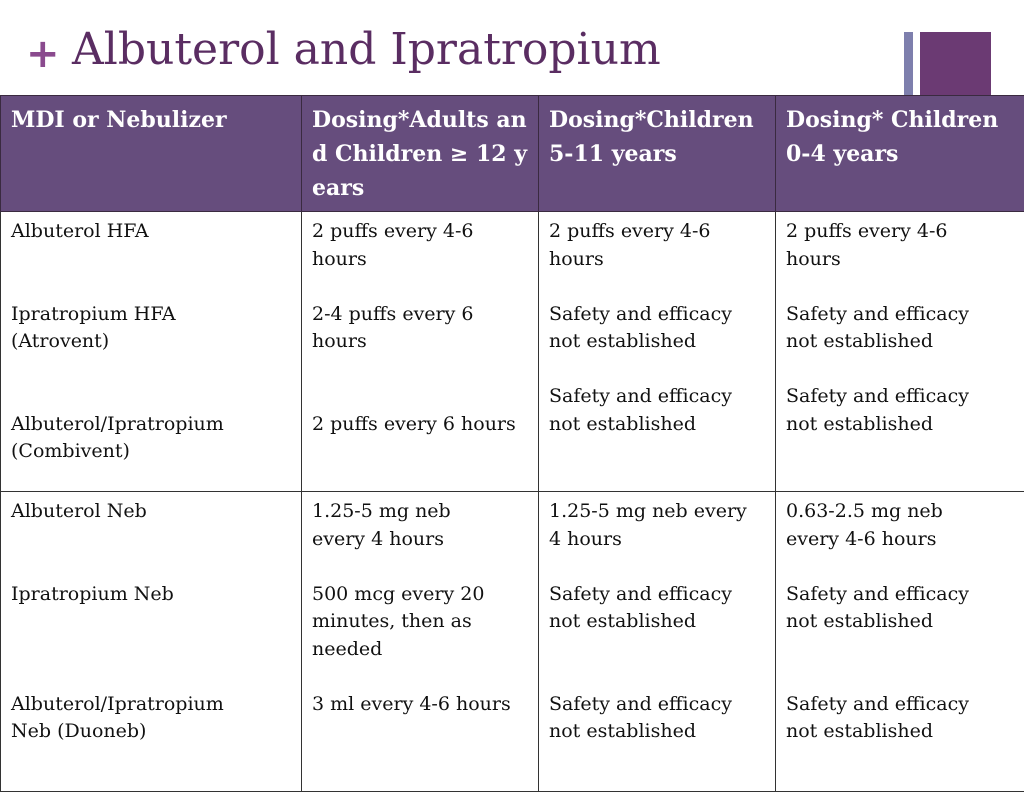 This screenshot has width=1024, height=792. Describe the element at coordinates (151, 732) in the screenshot. I see `cell-line: Neb (Duoneb)` at that location.